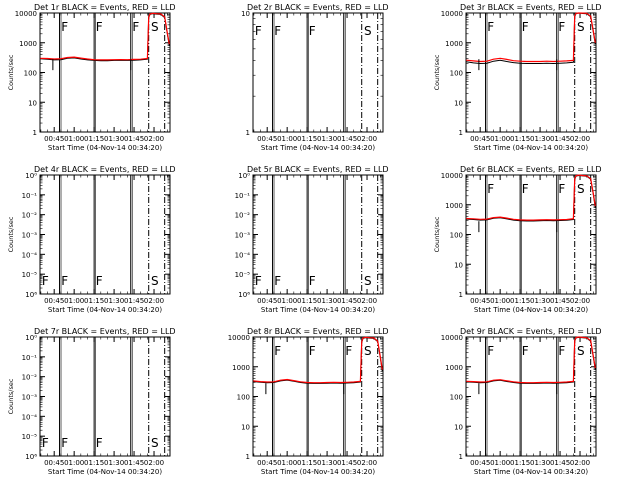 The image size is (640, 480). I want to click on chart-title: Det 8r BLACK = Events, RED = LLD, so click(318, 331).